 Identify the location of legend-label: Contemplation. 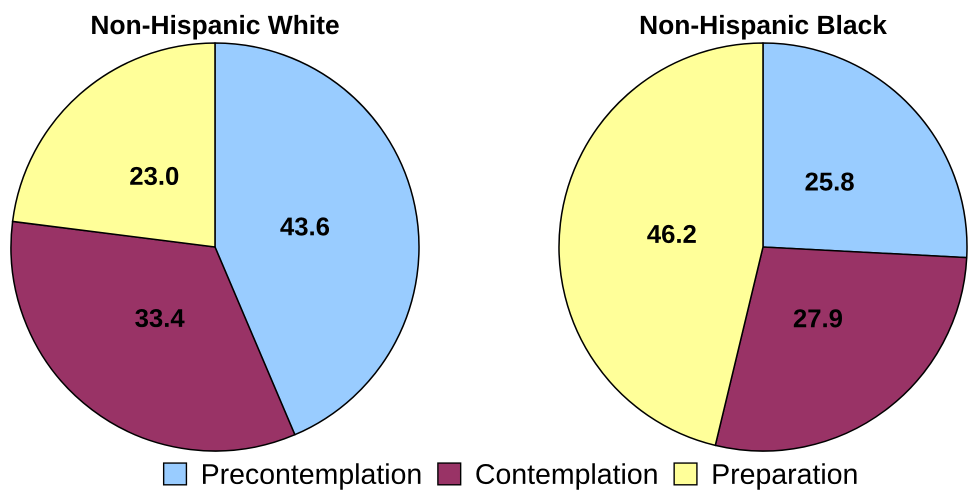
(566, 476).